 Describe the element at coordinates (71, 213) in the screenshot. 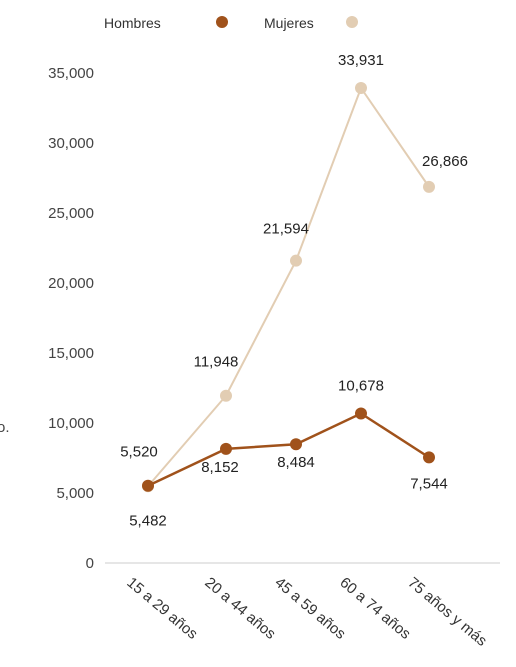

I see `y-tick-label: 25,000` at that location.